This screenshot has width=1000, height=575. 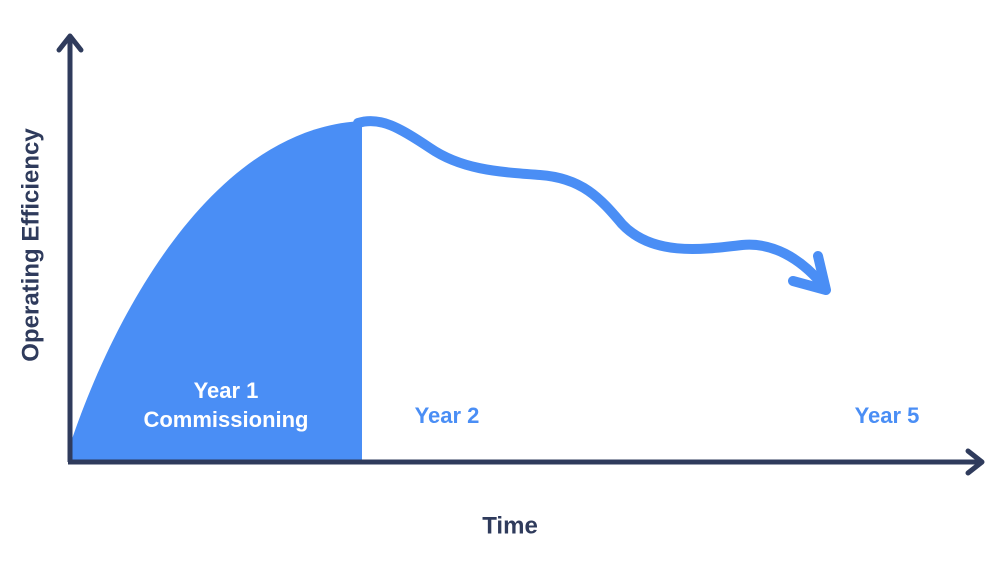 I want to click on phase-label: Year 2, so click(x=447, y=415).